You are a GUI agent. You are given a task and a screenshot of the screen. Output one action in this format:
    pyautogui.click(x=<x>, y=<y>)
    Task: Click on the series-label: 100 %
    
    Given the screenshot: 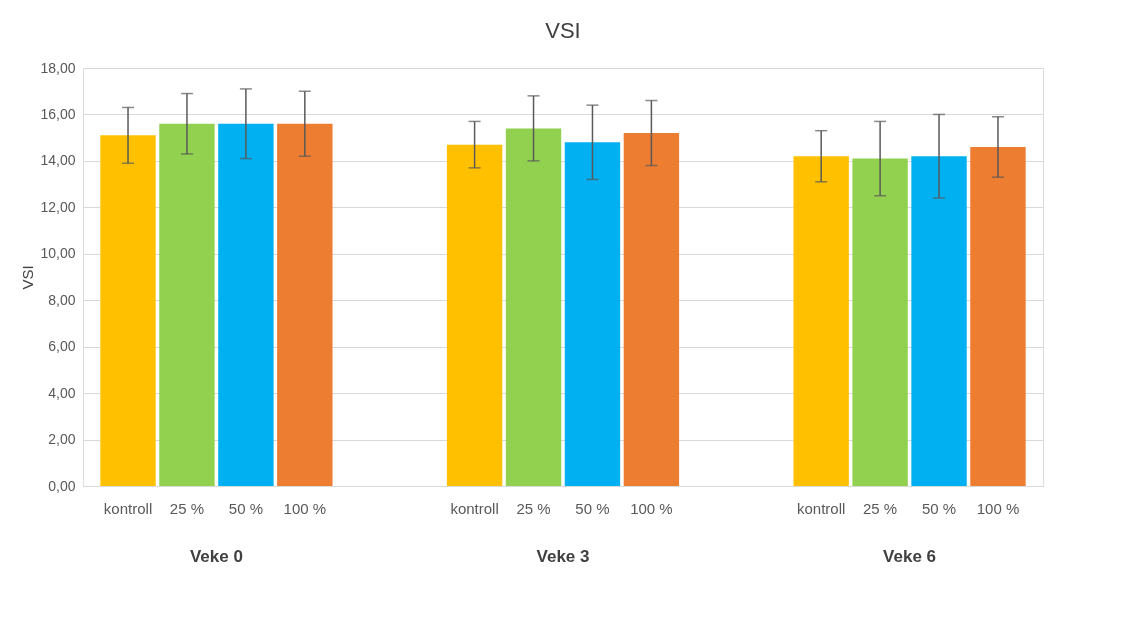 What is the action you would take?
    pyautogui.click(x=305, y=508)
    